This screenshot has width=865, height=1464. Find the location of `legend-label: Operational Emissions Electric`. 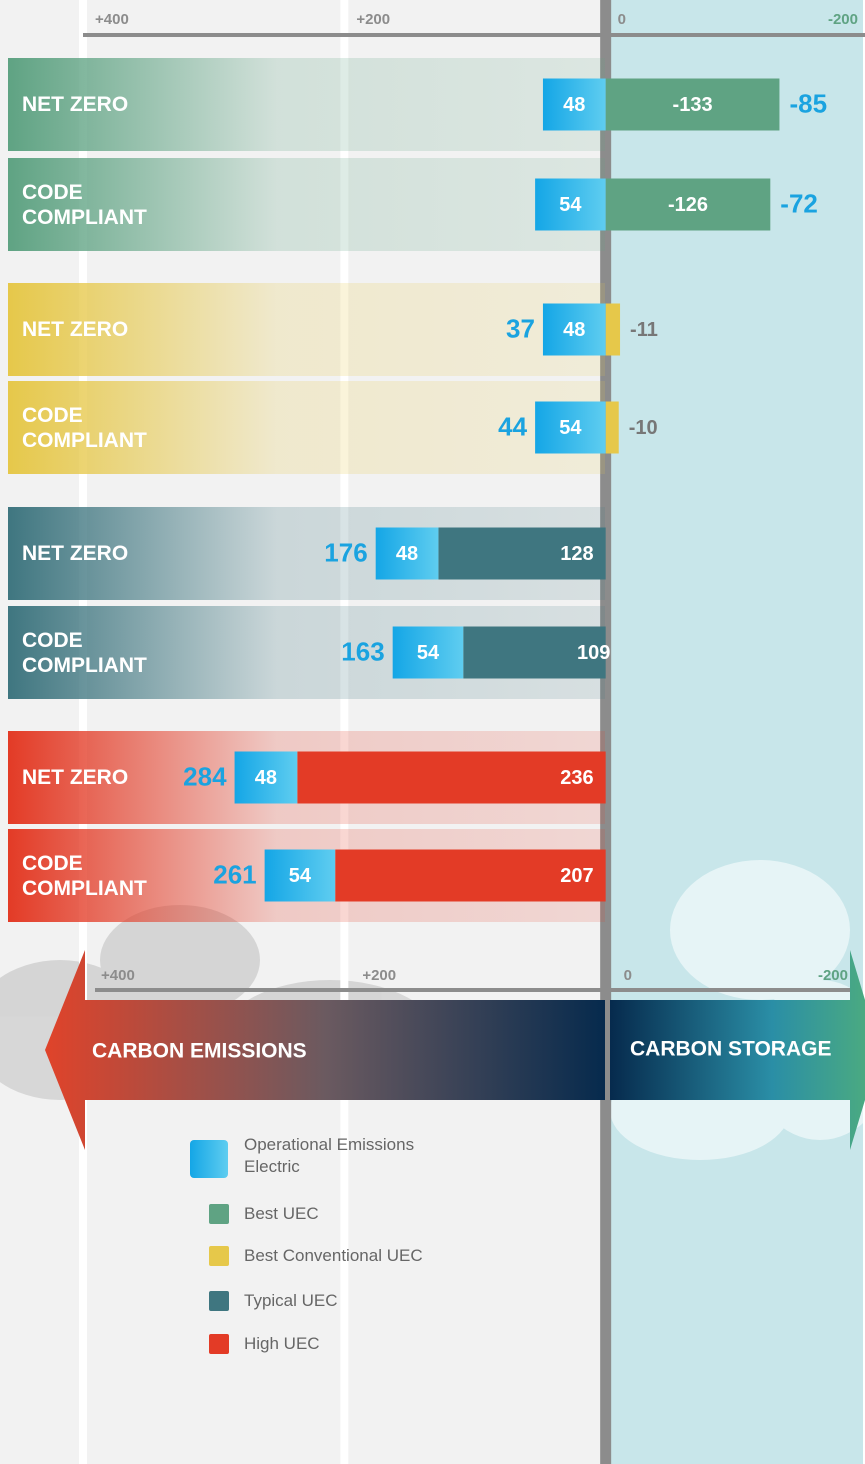

legend-label: Operational Emissions Electric is located at coordinates (329, 1155).